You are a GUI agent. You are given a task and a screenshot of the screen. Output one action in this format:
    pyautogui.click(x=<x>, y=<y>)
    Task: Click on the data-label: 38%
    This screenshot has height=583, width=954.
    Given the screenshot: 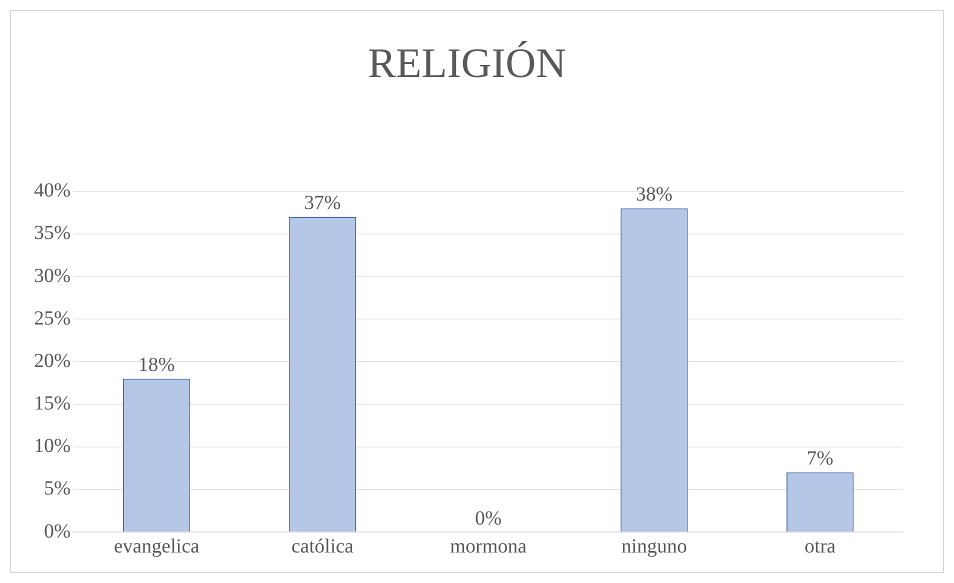 What is the action you would take?
    pyautogui.click(x=654, y=195)
    